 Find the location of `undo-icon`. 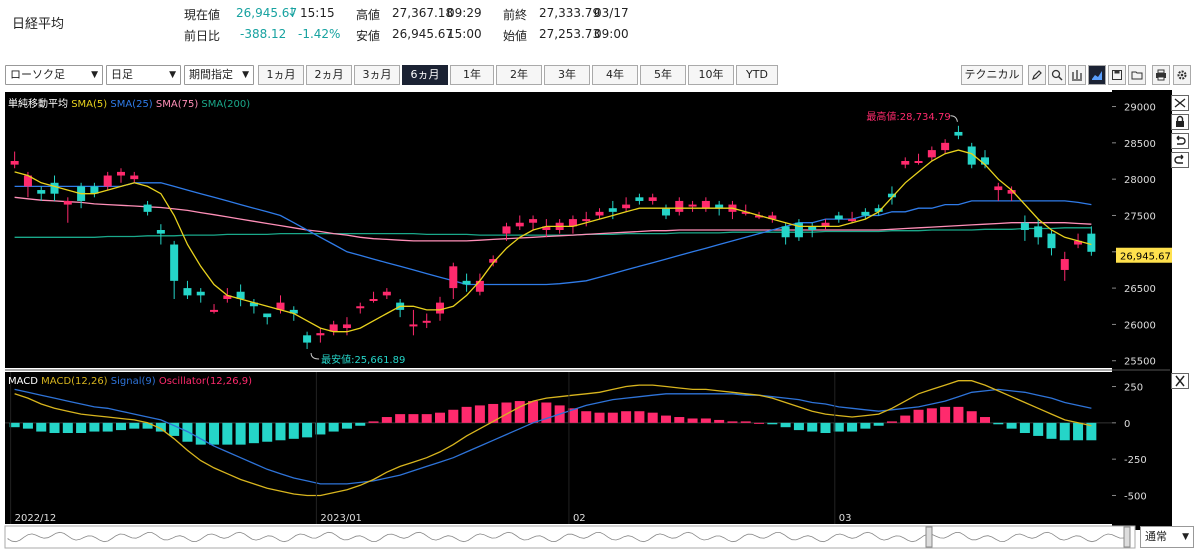

undo-icon is located at coordinates (1181, 140).